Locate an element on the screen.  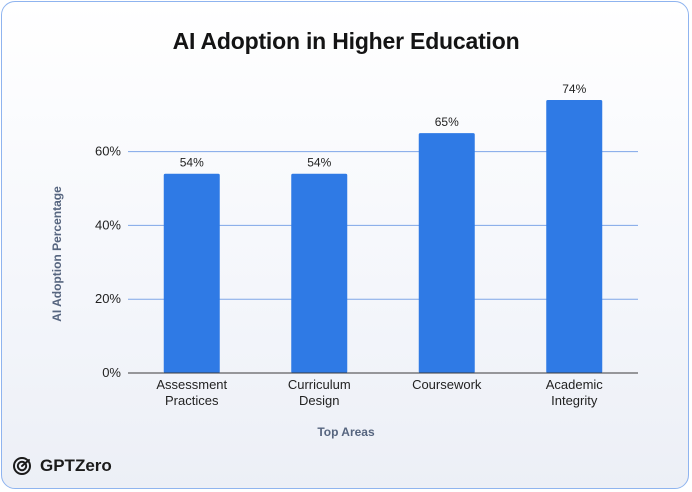
x-tick-label: Assessment Practices is located at coordinates (191, 392).